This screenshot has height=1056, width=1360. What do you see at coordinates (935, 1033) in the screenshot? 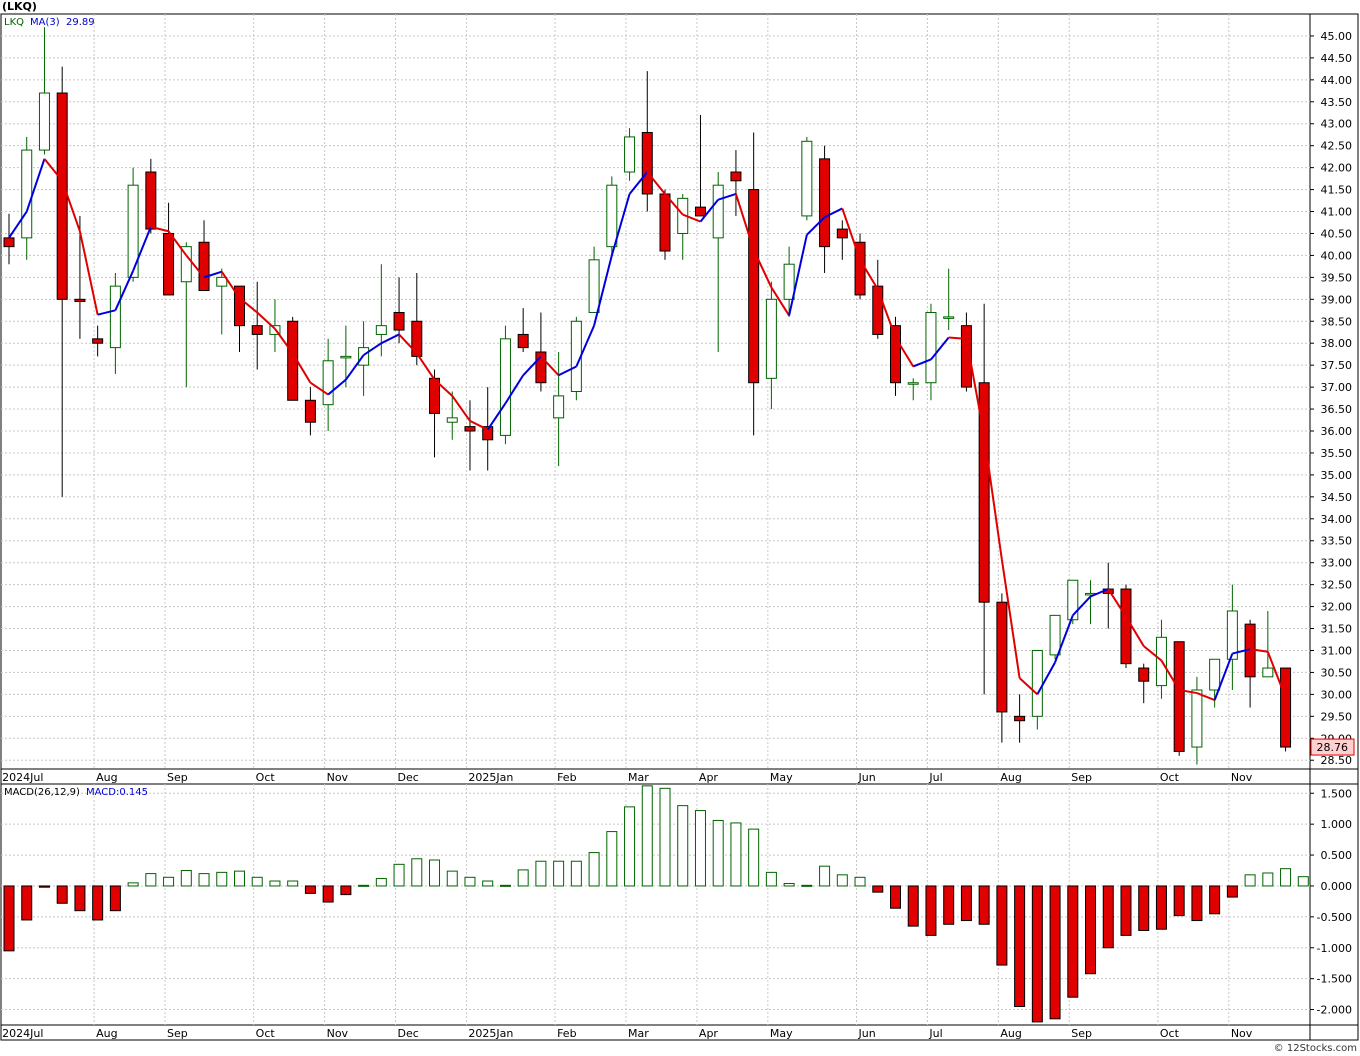
I see `month-label: Jul` at bounding box center [935, 1033].